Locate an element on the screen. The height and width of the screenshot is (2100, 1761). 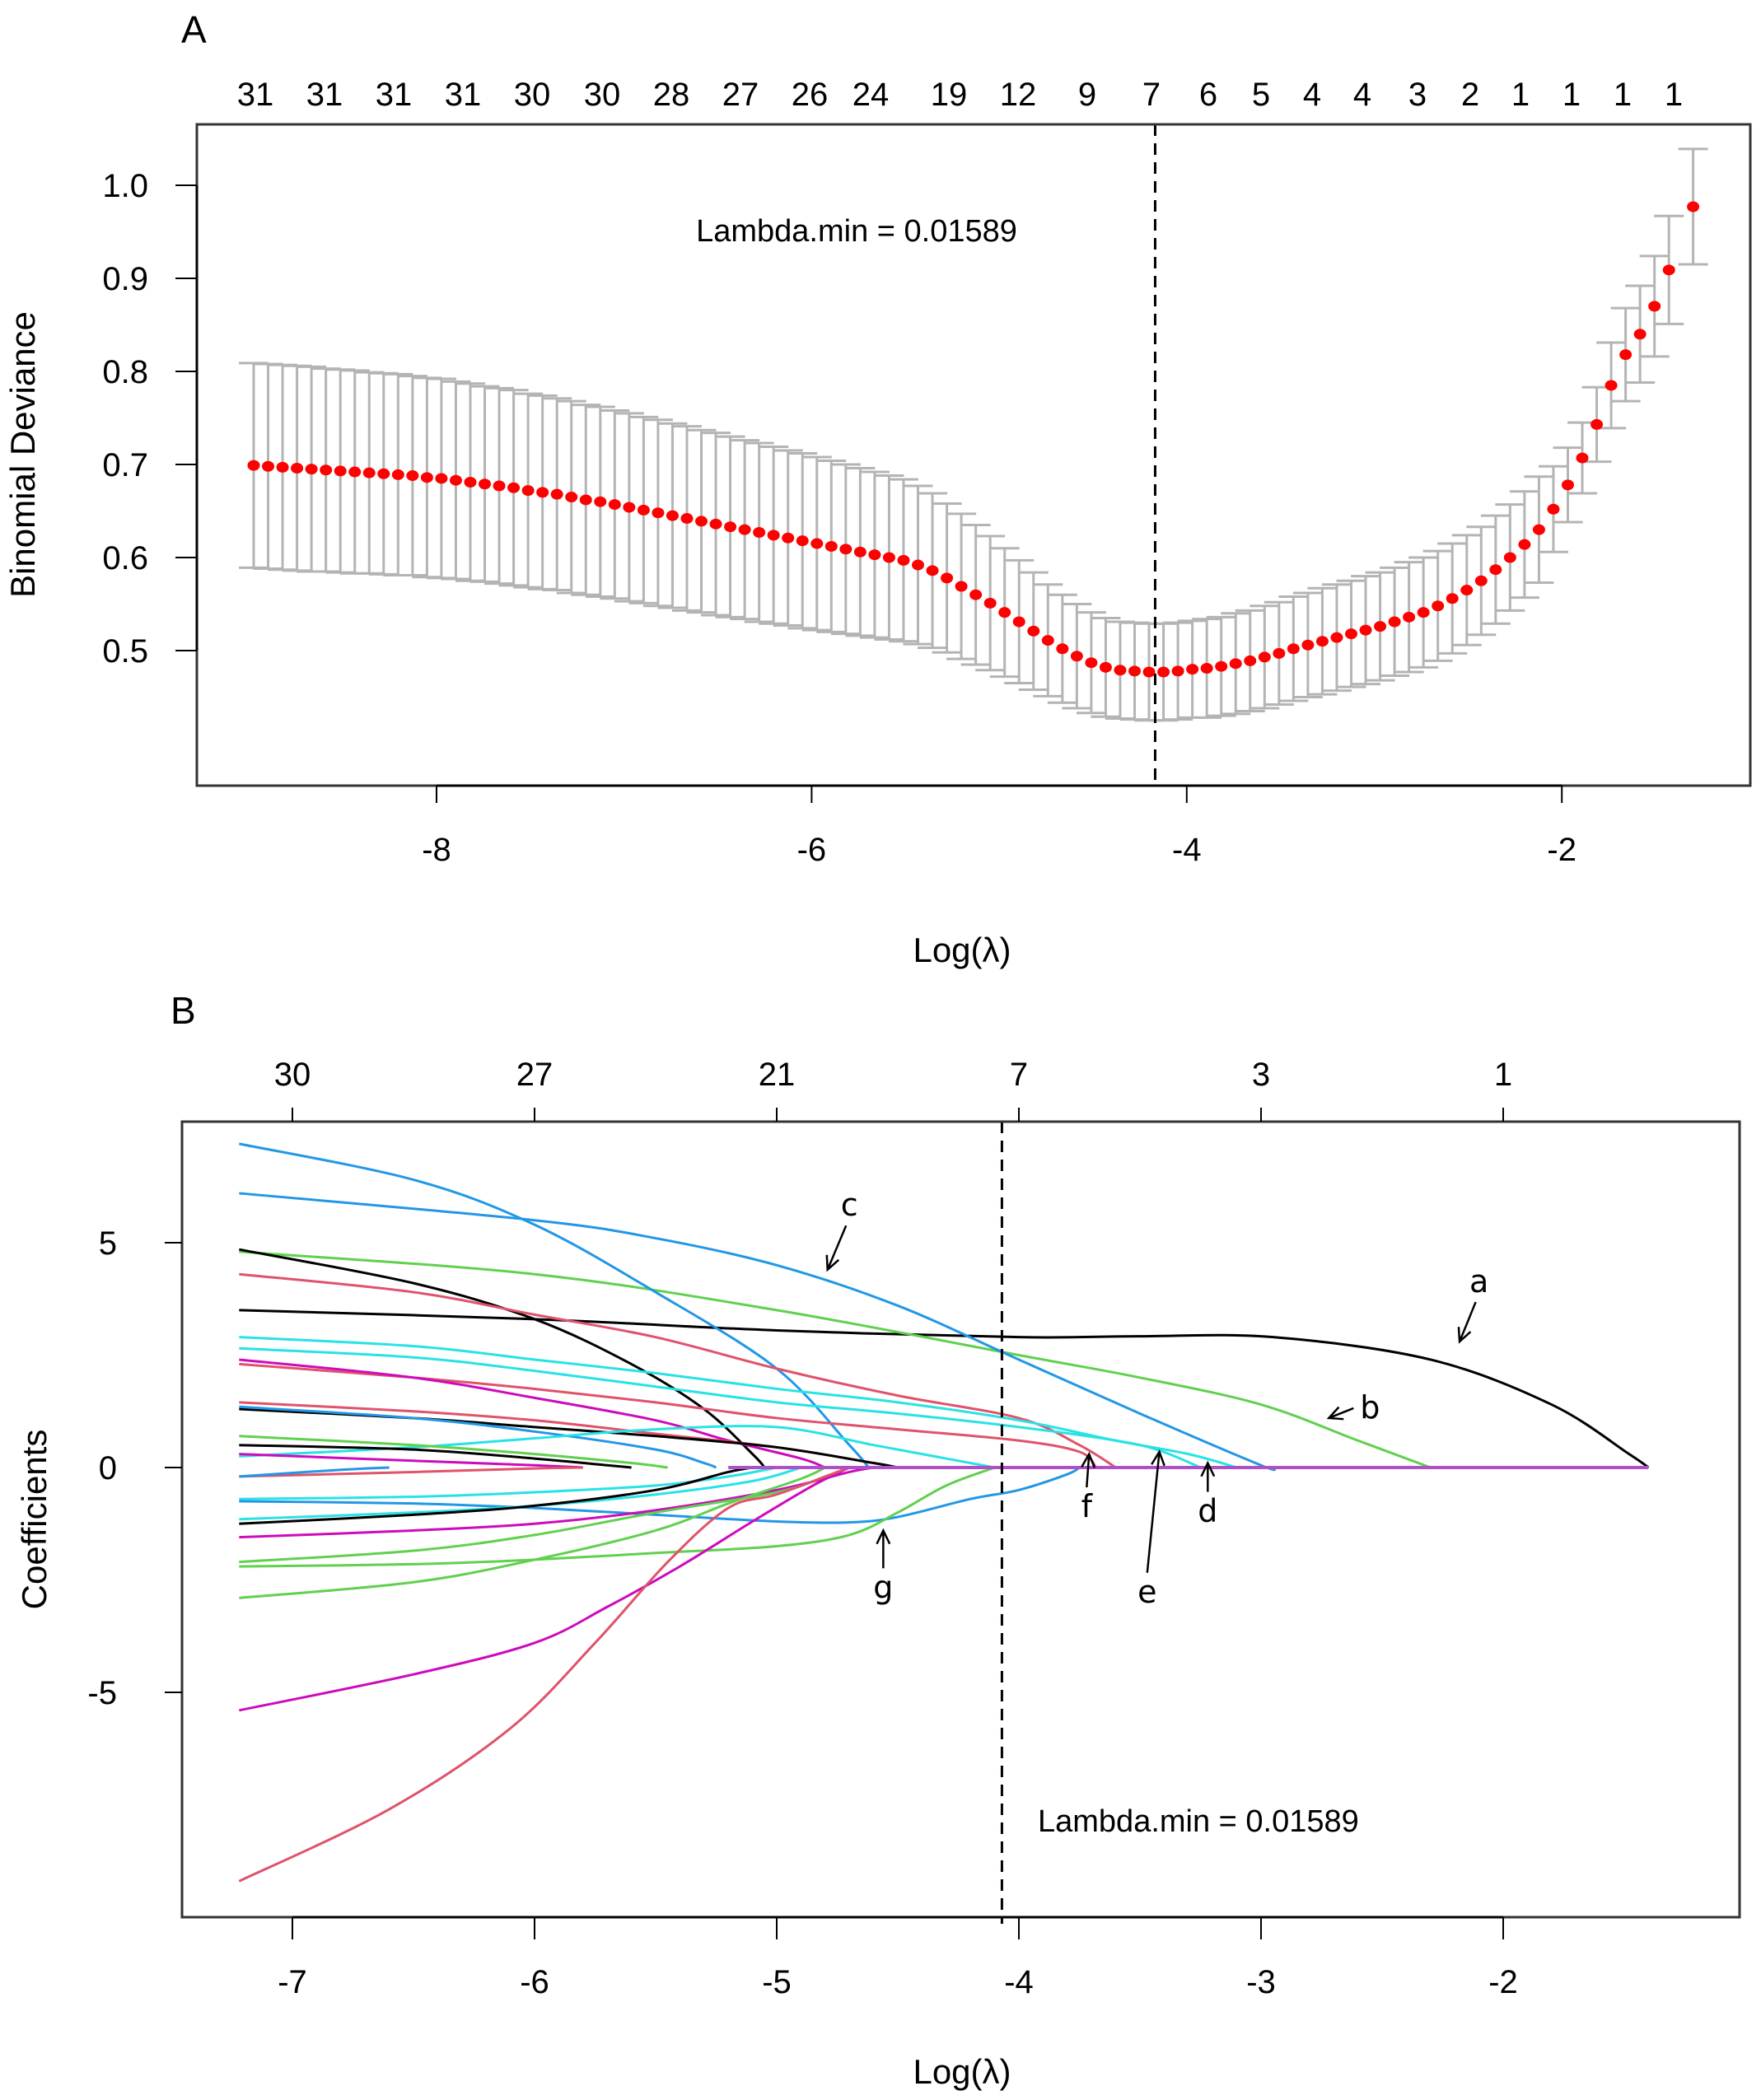
top-axis-label: 7 is located at coordinates (1151, 95).